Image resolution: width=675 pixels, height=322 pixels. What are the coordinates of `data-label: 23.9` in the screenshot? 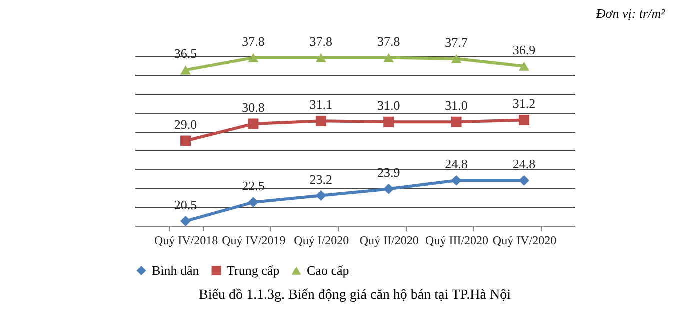 It's located at (388, 172).